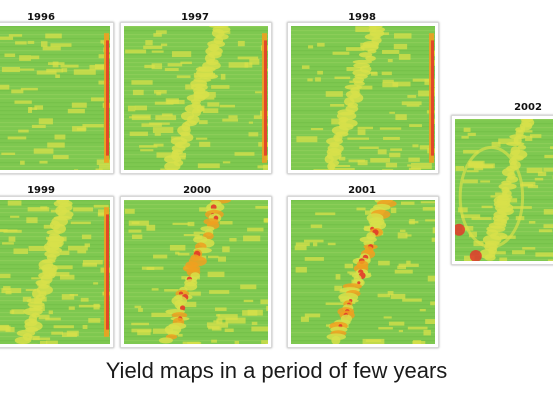 The height and width of the screenshot is (400, 553). Describe the element at coordinates (362, 17) in the screenshot. I see `year-label: 1998` at that location.